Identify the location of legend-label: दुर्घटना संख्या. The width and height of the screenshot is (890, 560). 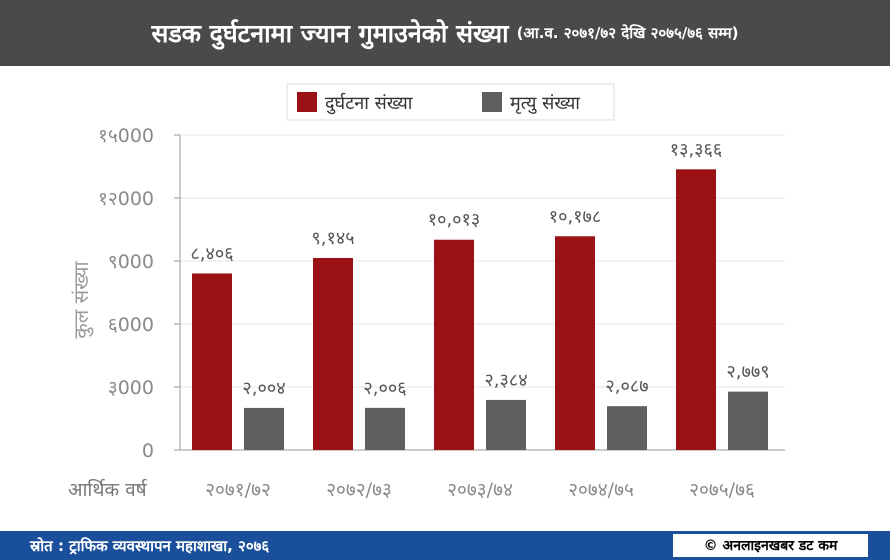
(369, 103).